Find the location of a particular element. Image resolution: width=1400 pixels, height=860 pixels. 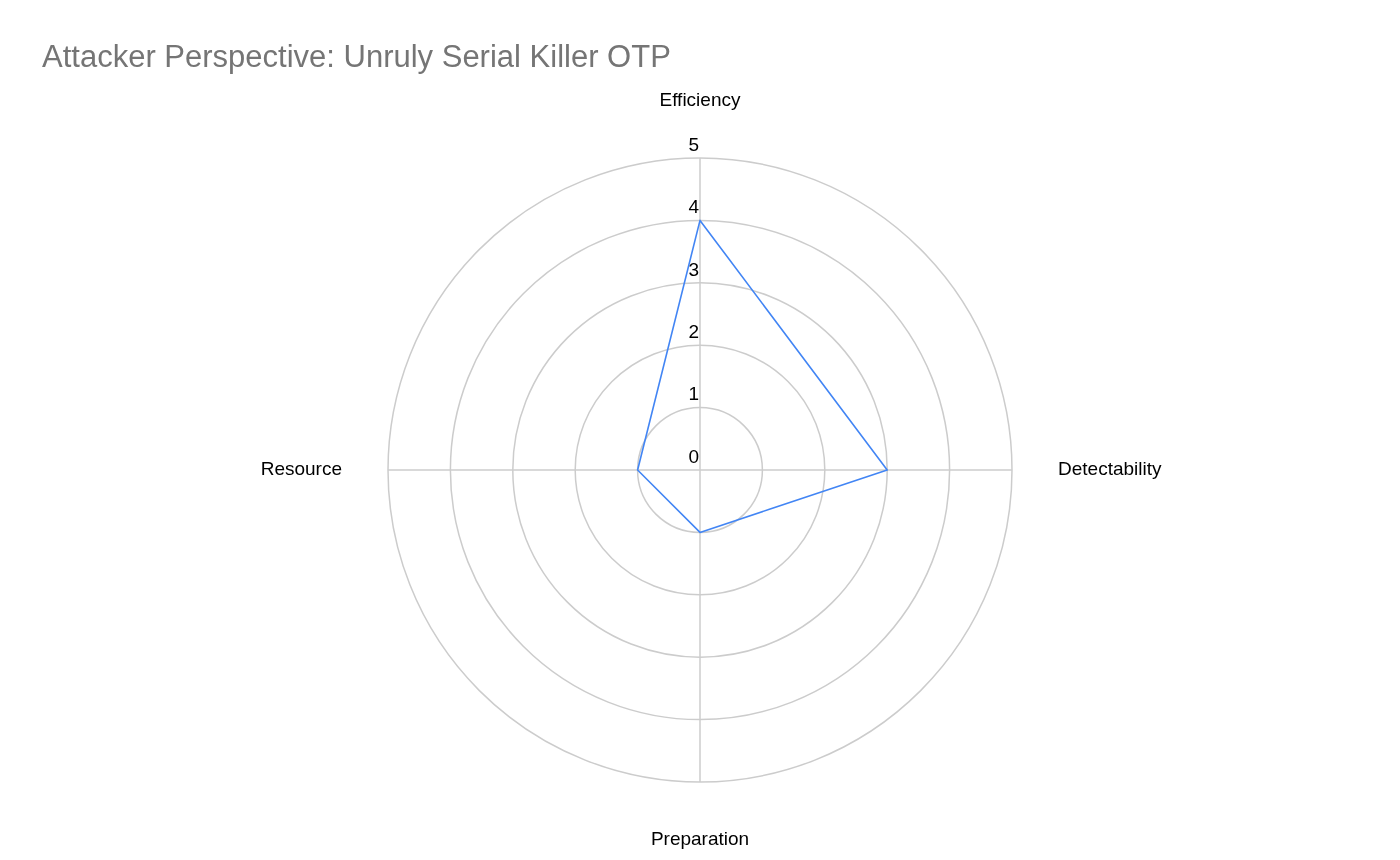

y-tick-label: 0 is located at coordinates (693, 456).